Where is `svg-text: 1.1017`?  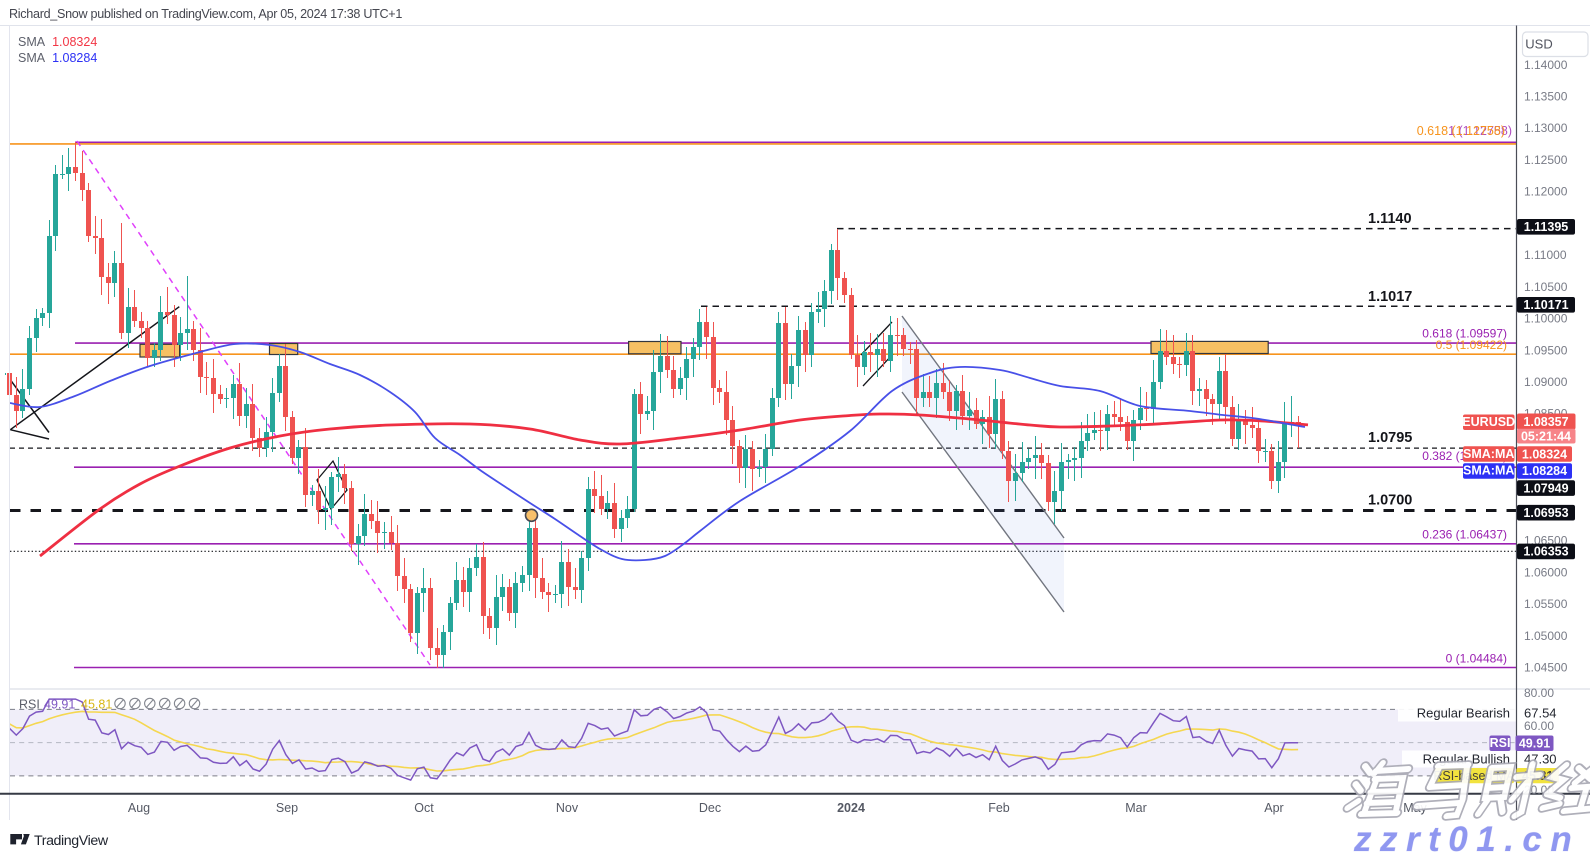 svg-text: 1.1017 is located at coordinates (1390, 297).